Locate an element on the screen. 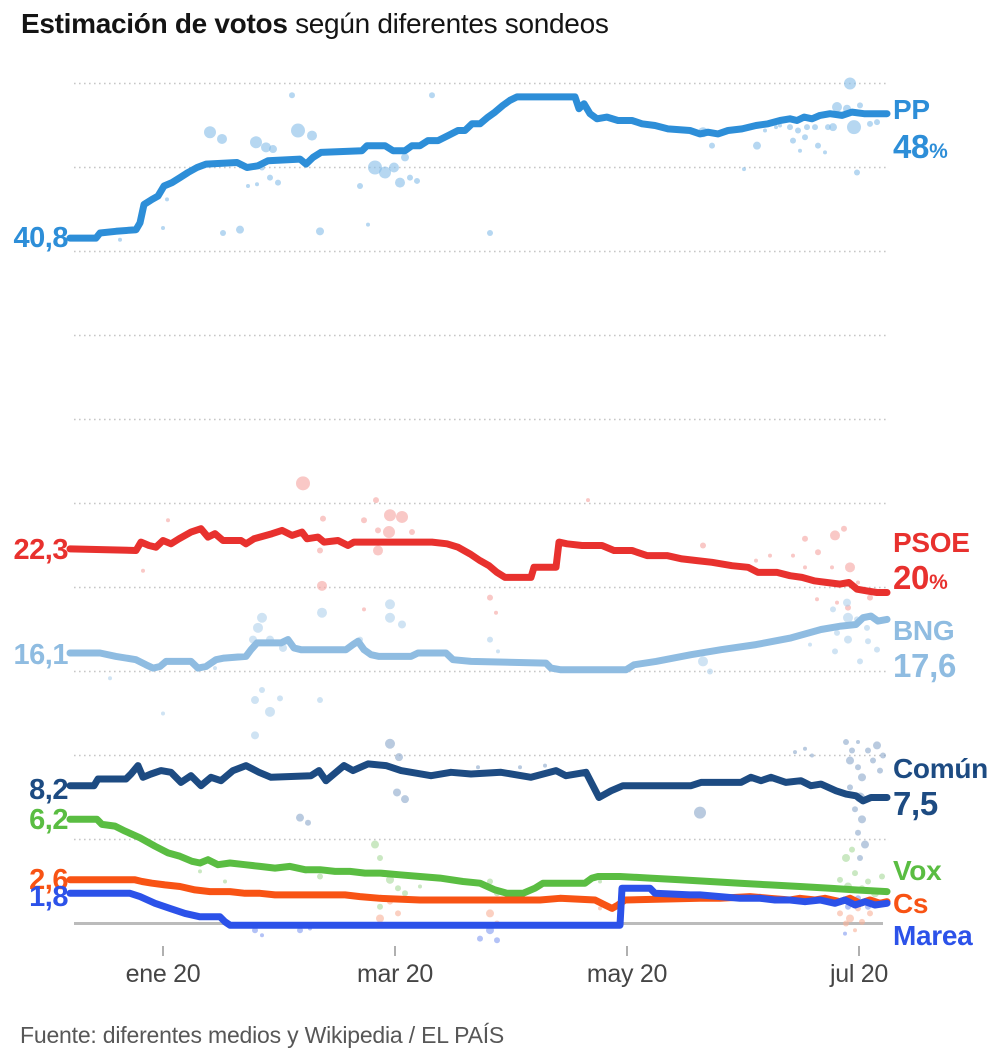 The width and height of the screenshot is (1000, 1060). end-label-comun: Común is located at coordinates (940, 769).